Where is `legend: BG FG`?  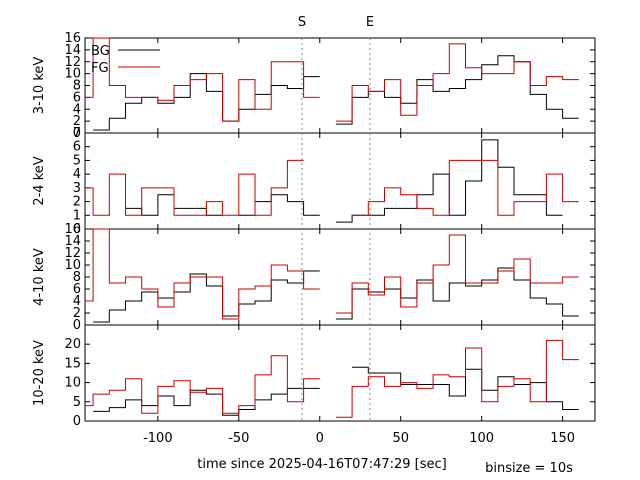 legend: BG FG is located at coordinates (125, 60).